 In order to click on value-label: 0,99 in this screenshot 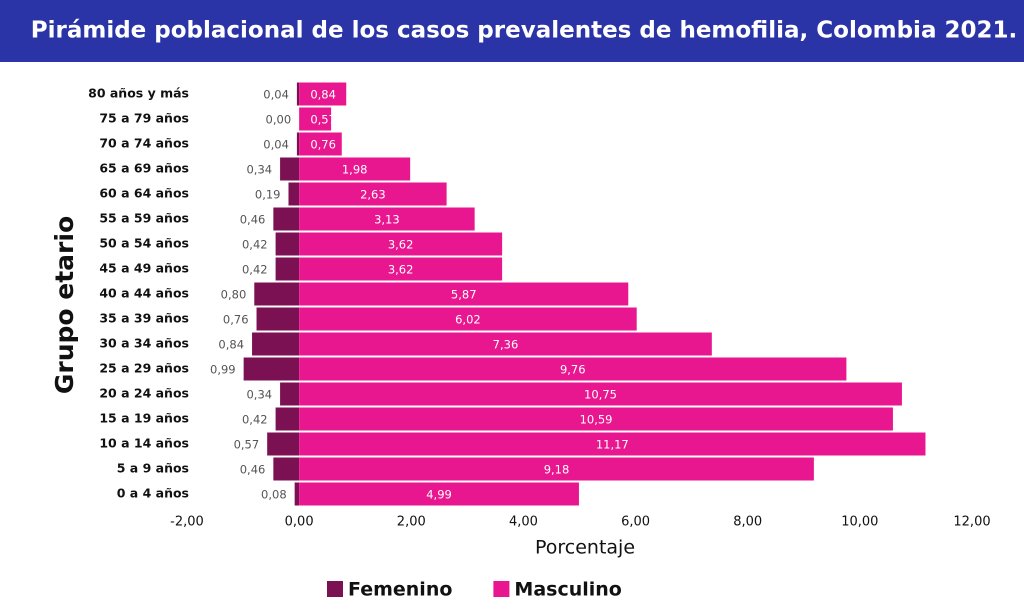, I will do `click(223, 370)`.